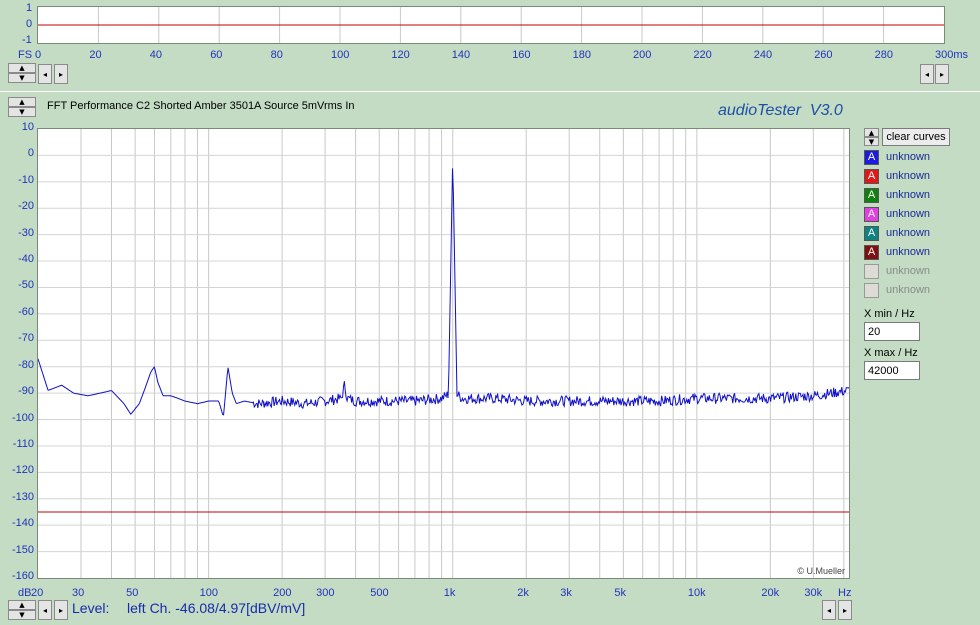 This screenshot has width=980, height=625. Describe the element at coordinates (763, 55) in the screenshot. I see `top-x-tick: 240` at that location.